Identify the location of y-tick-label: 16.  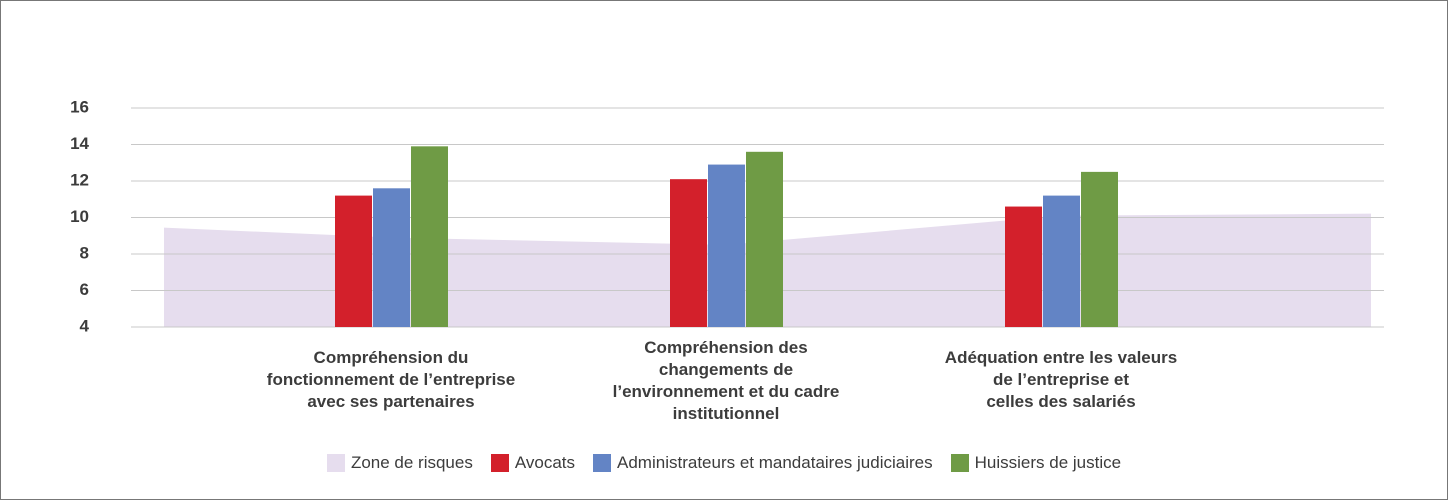
(79, 106).